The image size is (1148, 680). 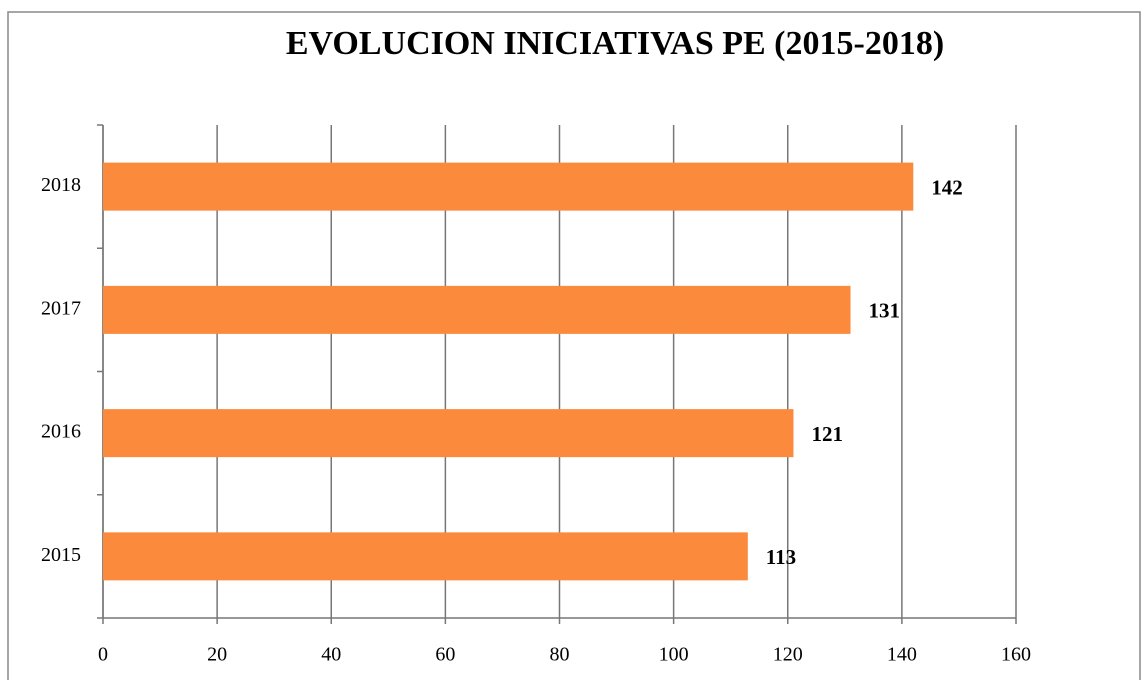 What do you see at coordinates (885, 311) in the screenshot?
I see `value-label: 131` at bounding box center [885, 311].